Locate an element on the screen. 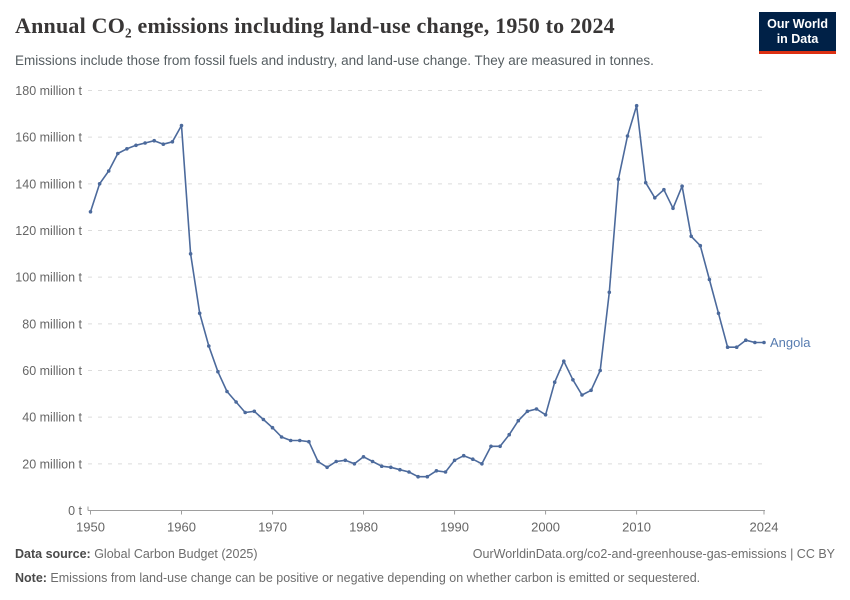 The width and height of the screenshot is (850, 600). data-source-label: Data source: is located at coordinates (53, 554).